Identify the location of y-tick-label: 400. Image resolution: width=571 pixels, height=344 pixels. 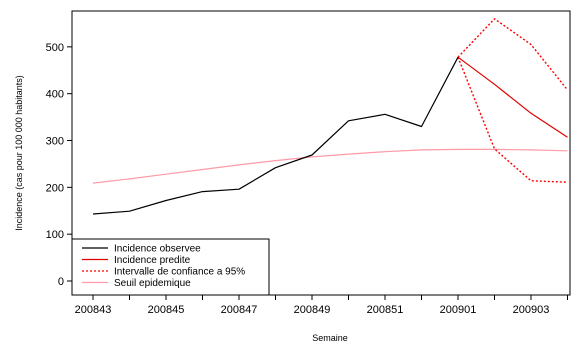
(55, 95).